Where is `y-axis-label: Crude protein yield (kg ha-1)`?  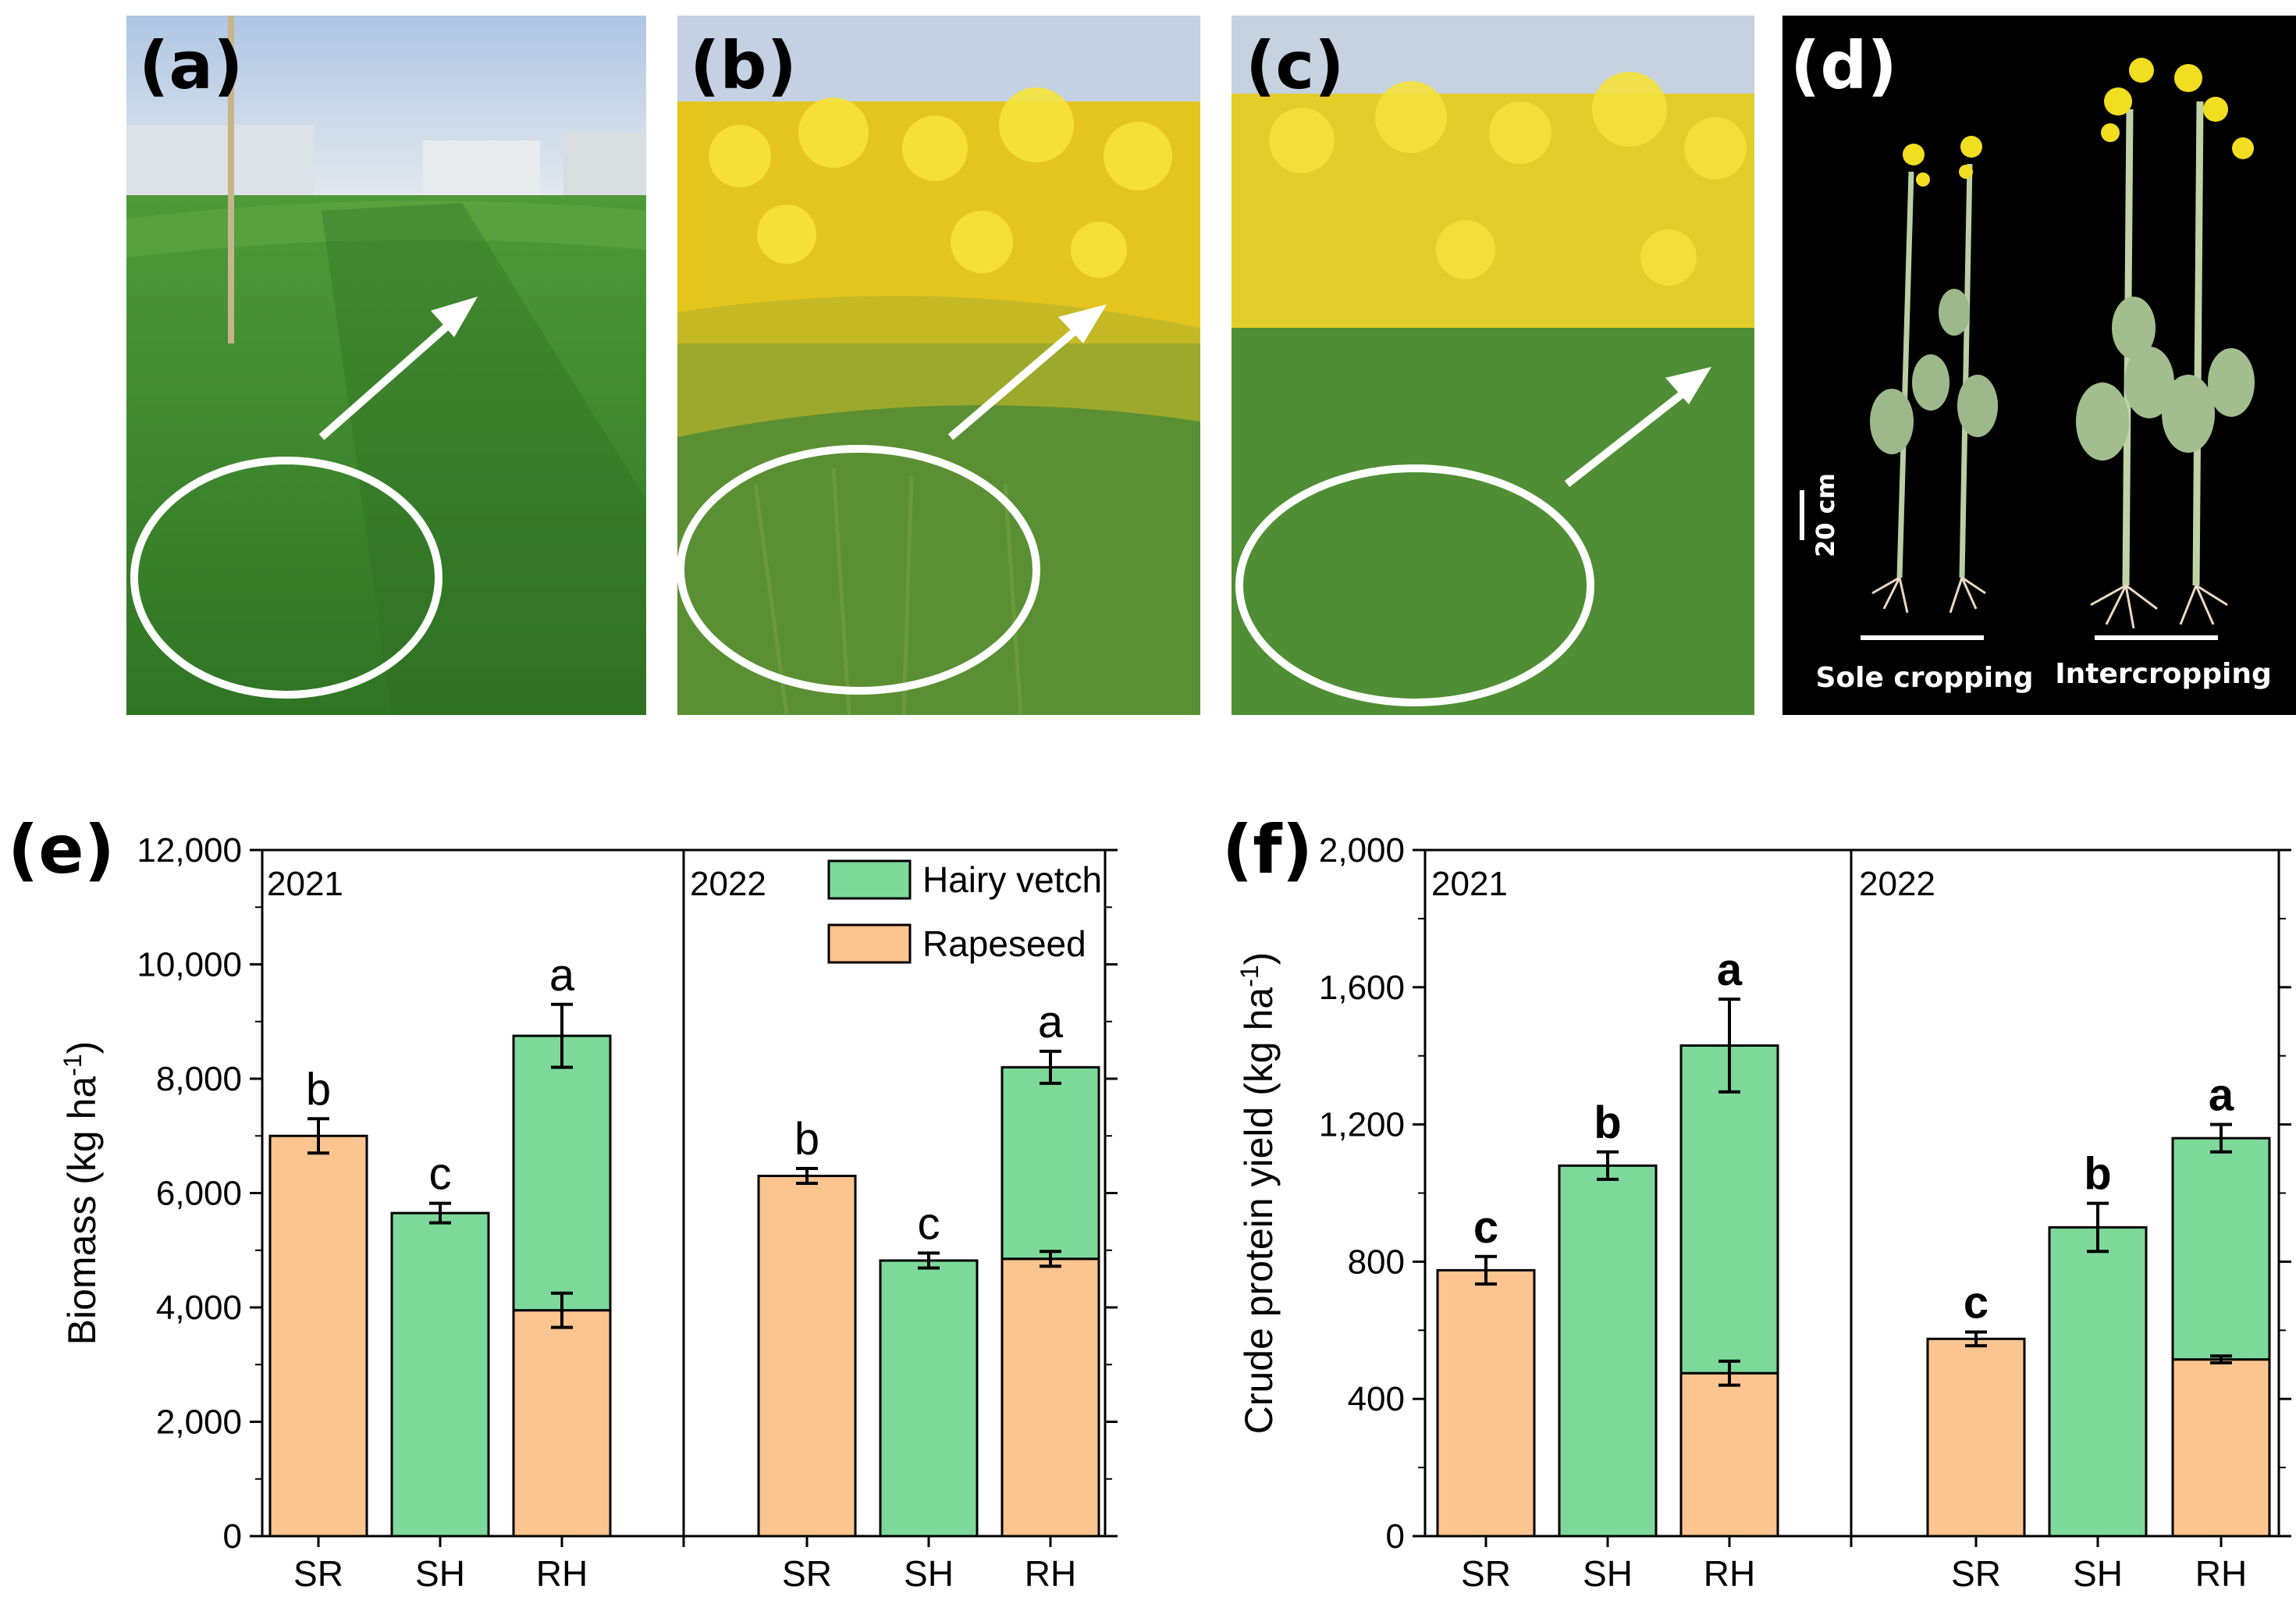
y-axis-label: Crude protein yield (kg ha-1) is located at coordinates (1258, 1193).